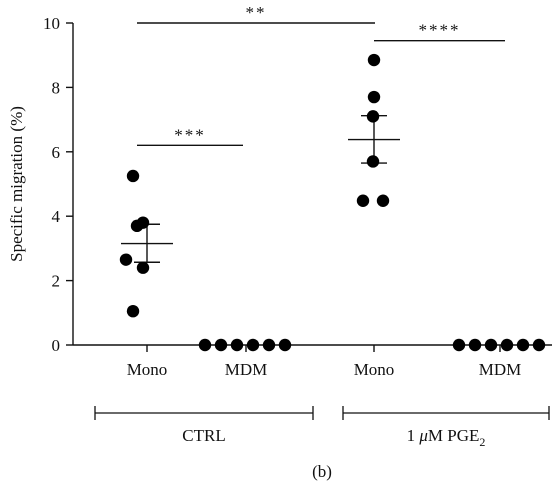  What do you see at coordinates (16, 184) in the screenshot?
I see `y-axis-title: Specific migration (%)` at bounding box center [16, 184].